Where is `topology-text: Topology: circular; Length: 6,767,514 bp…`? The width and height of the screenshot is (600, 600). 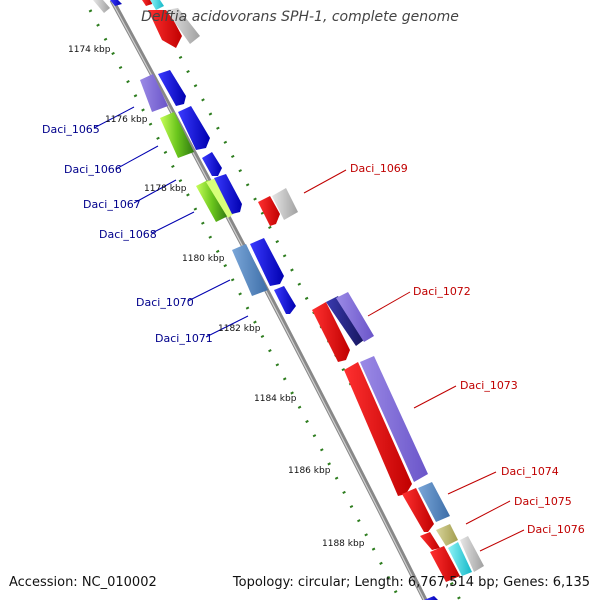 topology-text: Topology: circular; Length: 6,767,514 bp… is located at coordinates (411, 582).